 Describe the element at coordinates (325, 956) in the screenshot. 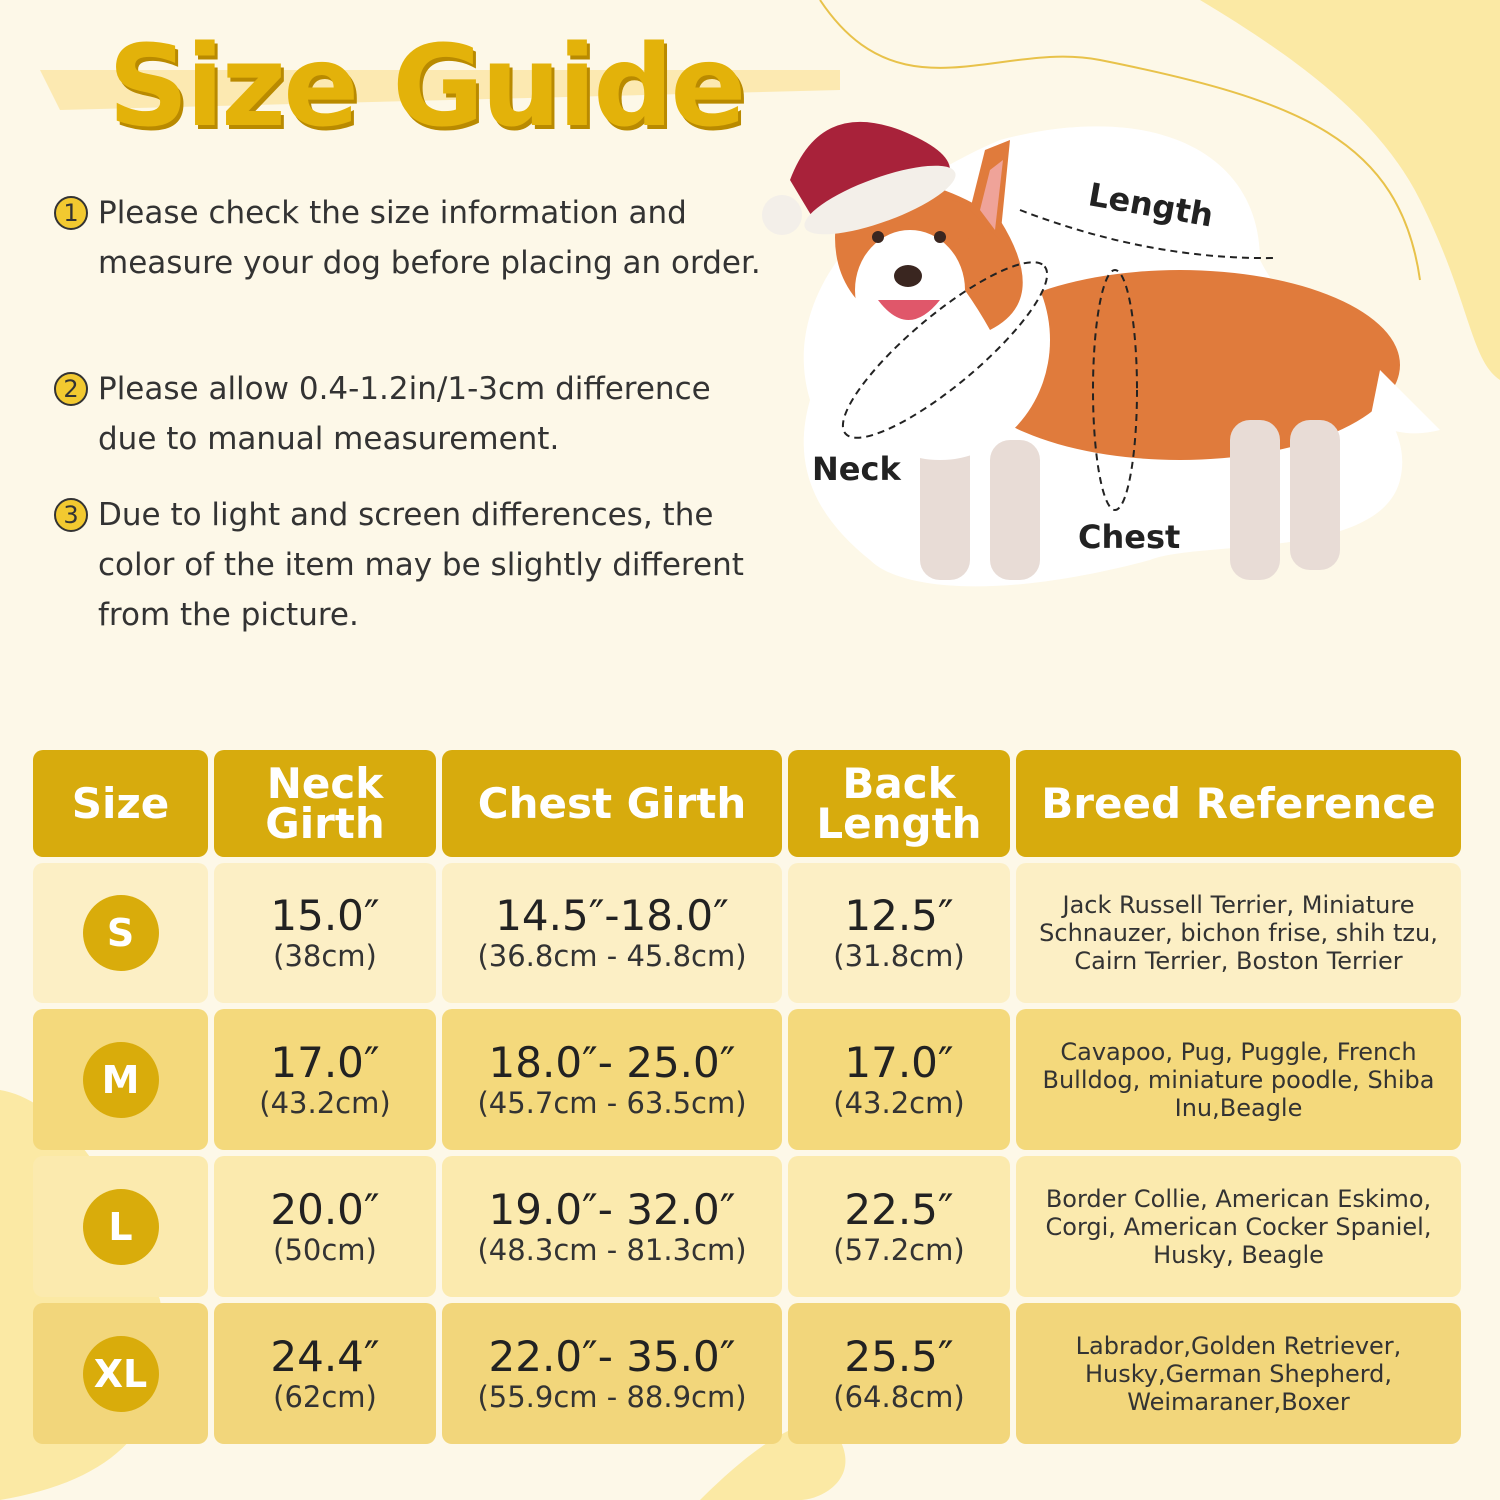

I see `centimeters: (38cm)` at that location.